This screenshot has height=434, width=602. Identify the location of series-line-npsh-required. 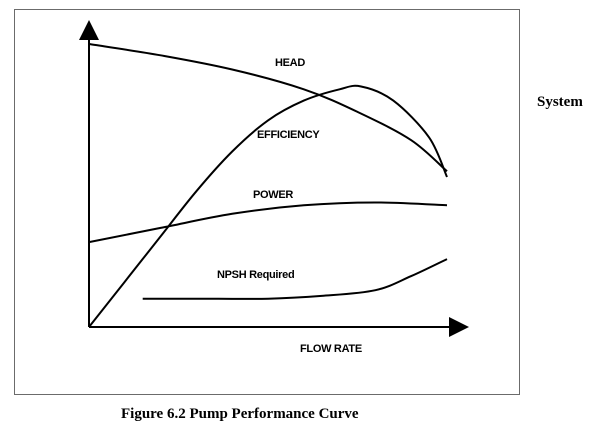
(295, 279).